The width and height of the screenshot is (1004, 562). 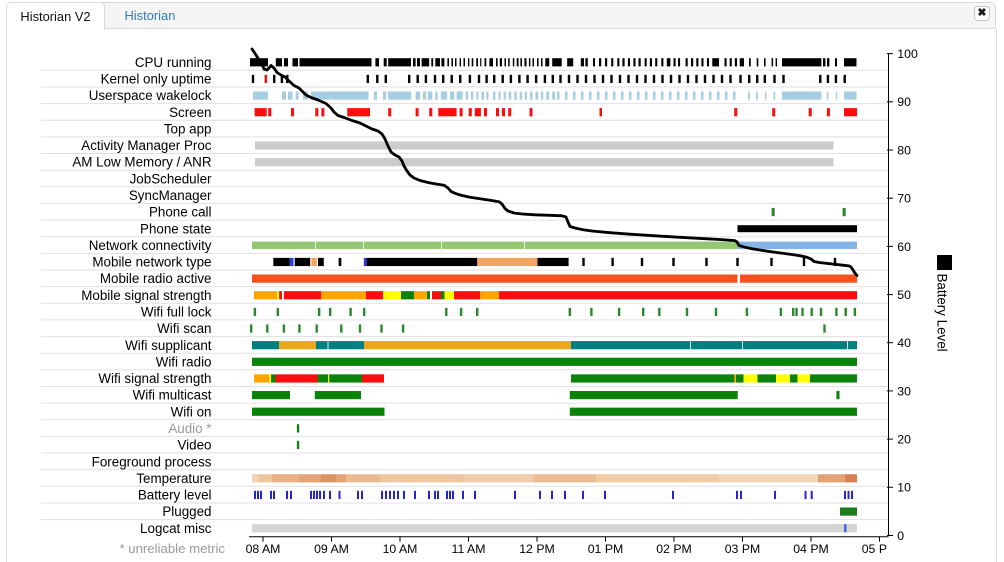 What do you see at coordinates (184, 361) in the screenshot?
I see `svg-text: Wifi radio` at bounding box center [184, 361].